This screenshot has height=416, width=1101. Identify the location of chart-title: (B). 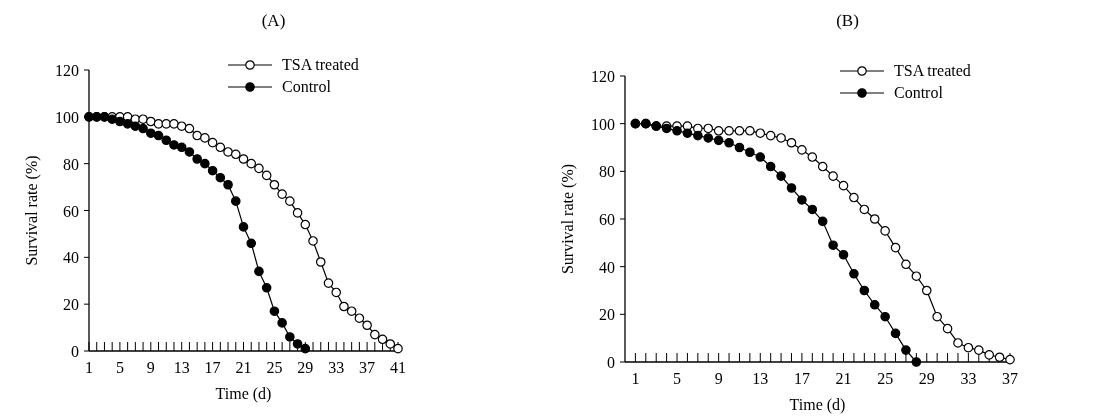
(847, 20).